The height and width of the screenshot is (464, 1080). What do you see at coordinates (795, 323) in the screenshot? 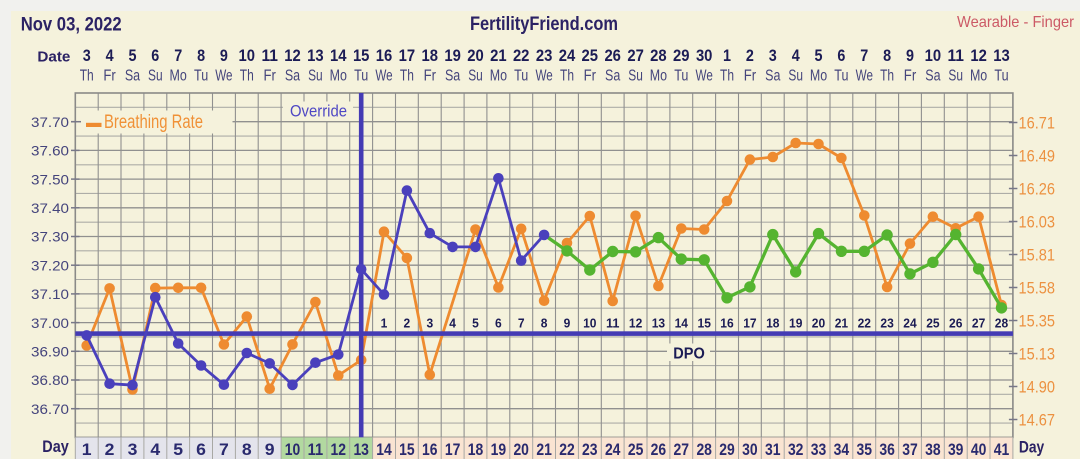
I see `svg-text: 19` at bounding box center [795, 323].